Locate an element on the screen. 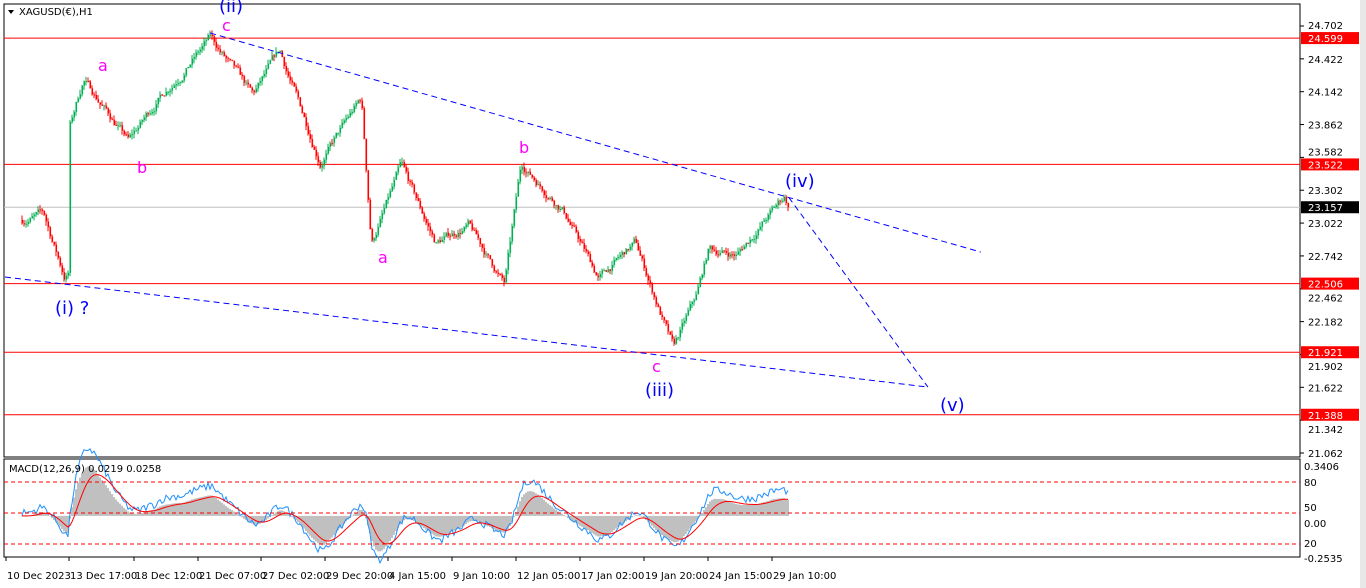 The image size is (1366, 588). current-price-label: 23.157 is located at coordinates (1325, 208).